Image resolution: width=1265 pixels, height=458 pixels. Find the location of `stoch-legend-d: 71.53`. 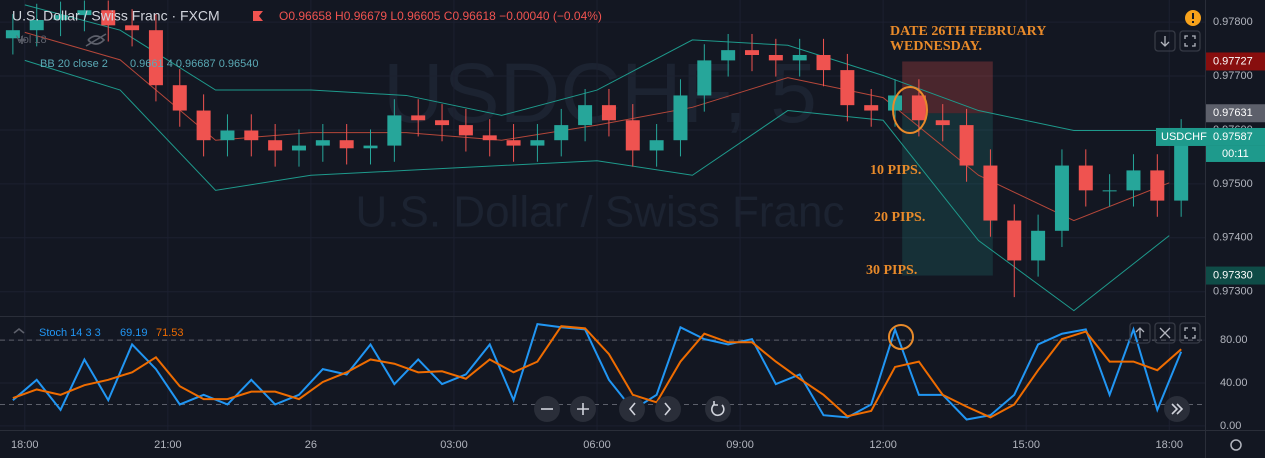

stoch-legend-d: 71.53 is located at coordinates (170, 333).